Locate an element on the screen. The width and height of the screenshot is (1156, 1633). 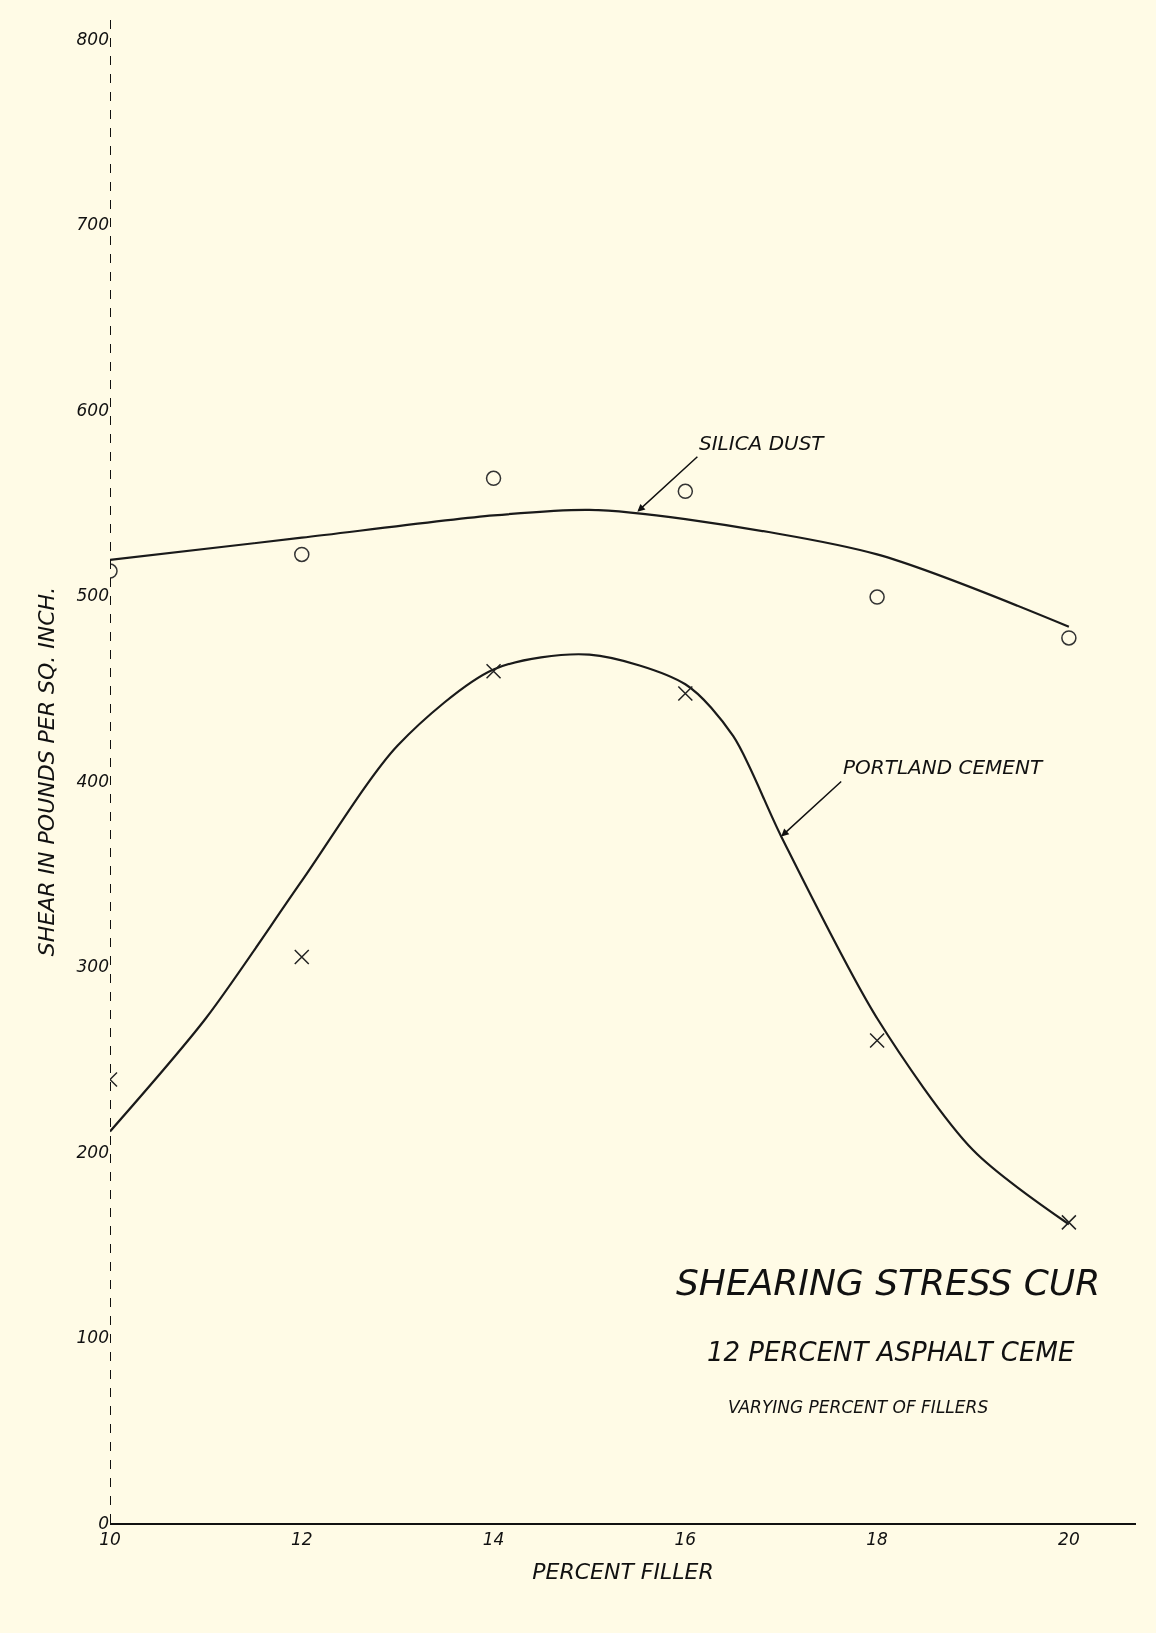
x-tick-label: 16 is located at coordinates (685, 1539).